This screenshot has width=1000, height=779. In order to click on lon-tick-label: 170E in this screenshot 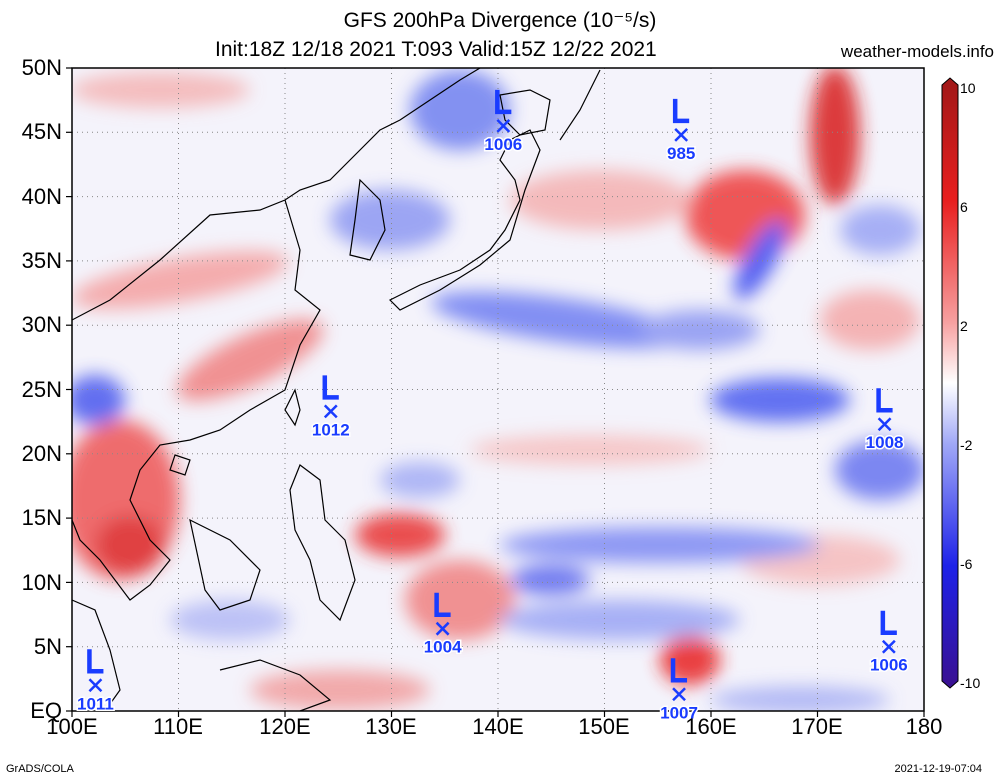, I will do `click(817, 726)`.